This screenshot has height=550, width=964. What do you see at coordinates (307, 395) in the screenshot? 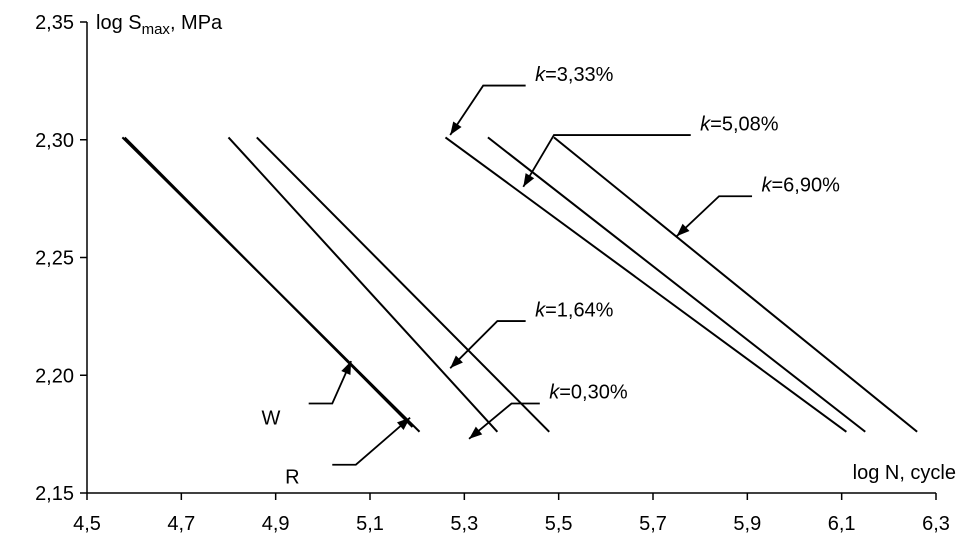
I see `annotation: W` at bounding box center [307, 395].